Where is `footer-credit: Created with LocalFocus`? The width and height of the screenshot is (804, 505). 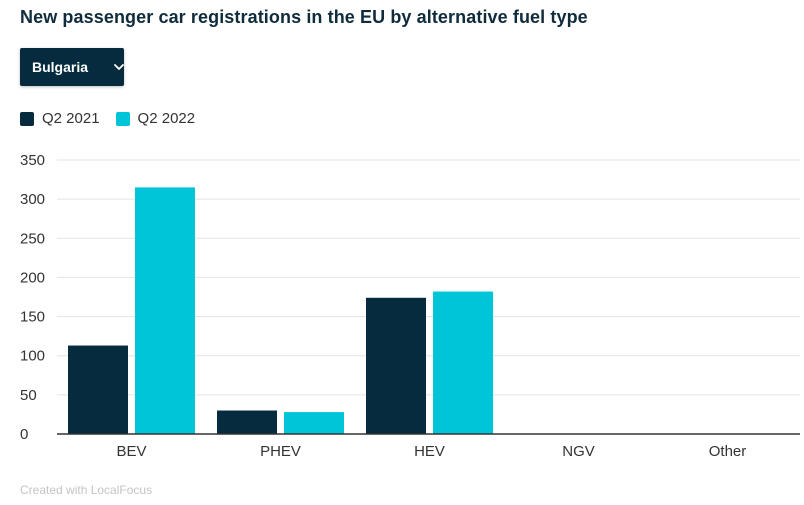 footer-credit: Created with LocalFocus is located at coordinates (86, 490).